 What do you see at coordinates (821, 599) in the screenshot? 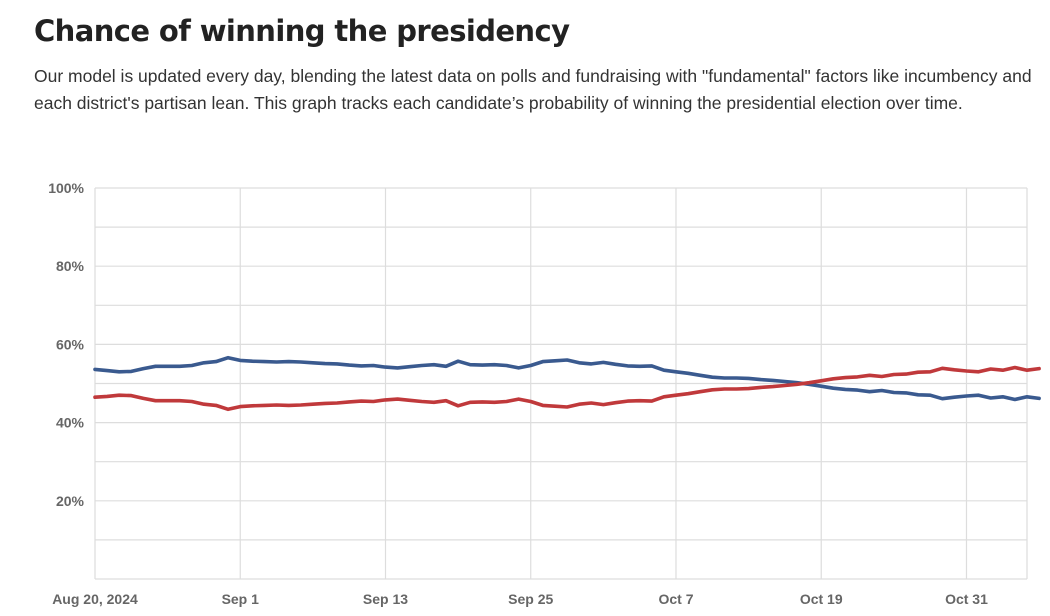
I see `x-tick-label: Oct 19` at bounding box center [821, 599].